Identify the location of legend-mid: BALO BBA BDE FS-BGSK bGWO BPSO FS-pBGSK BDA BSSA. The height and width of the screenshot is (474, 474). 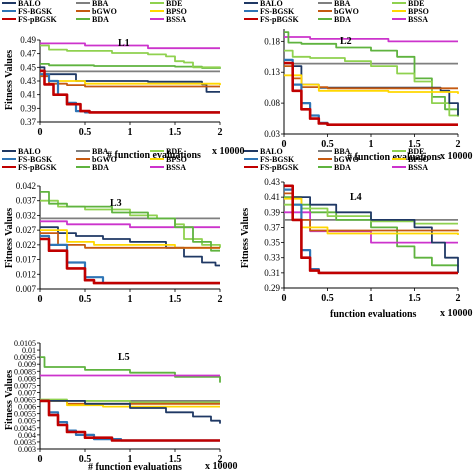
(336, 12).